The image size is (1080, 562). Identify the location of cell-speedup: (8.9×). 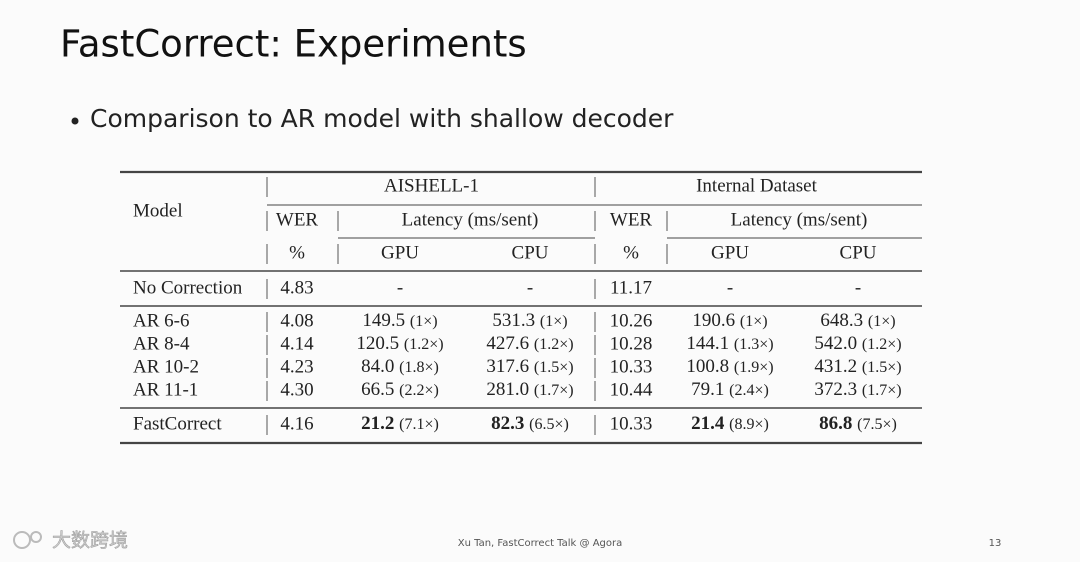
(749, 424).